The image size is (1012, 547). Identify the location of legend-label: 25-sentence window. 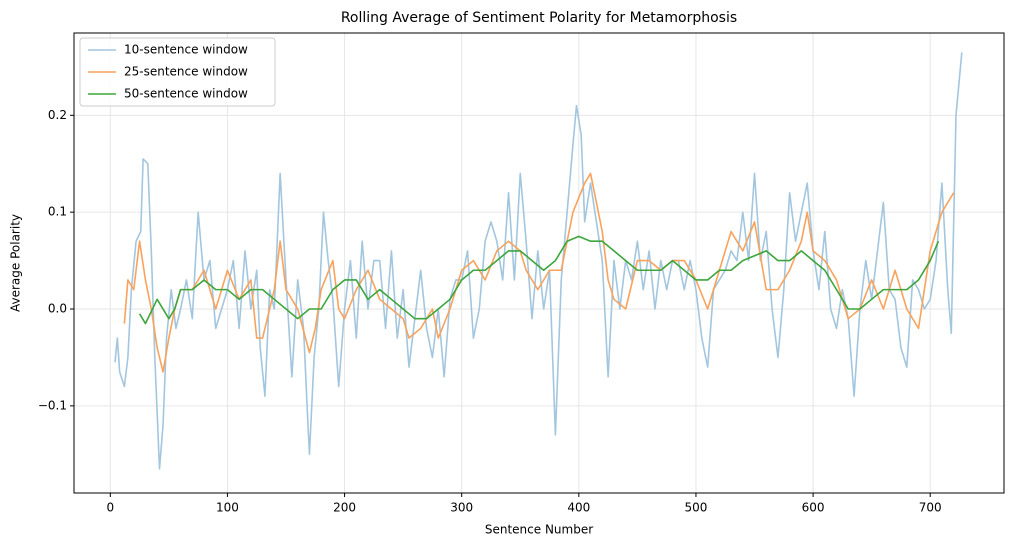
(186, 72).